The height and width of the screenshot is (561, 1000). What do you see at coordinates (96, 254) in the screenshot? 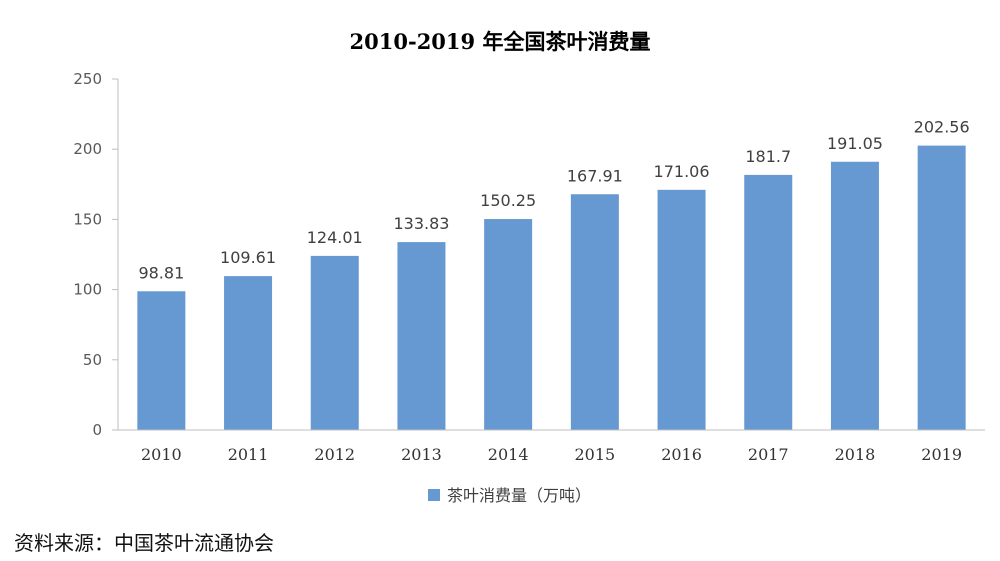
I see `y-axis: 0 50 100 150 200 250` at bounding box center [96, 254].